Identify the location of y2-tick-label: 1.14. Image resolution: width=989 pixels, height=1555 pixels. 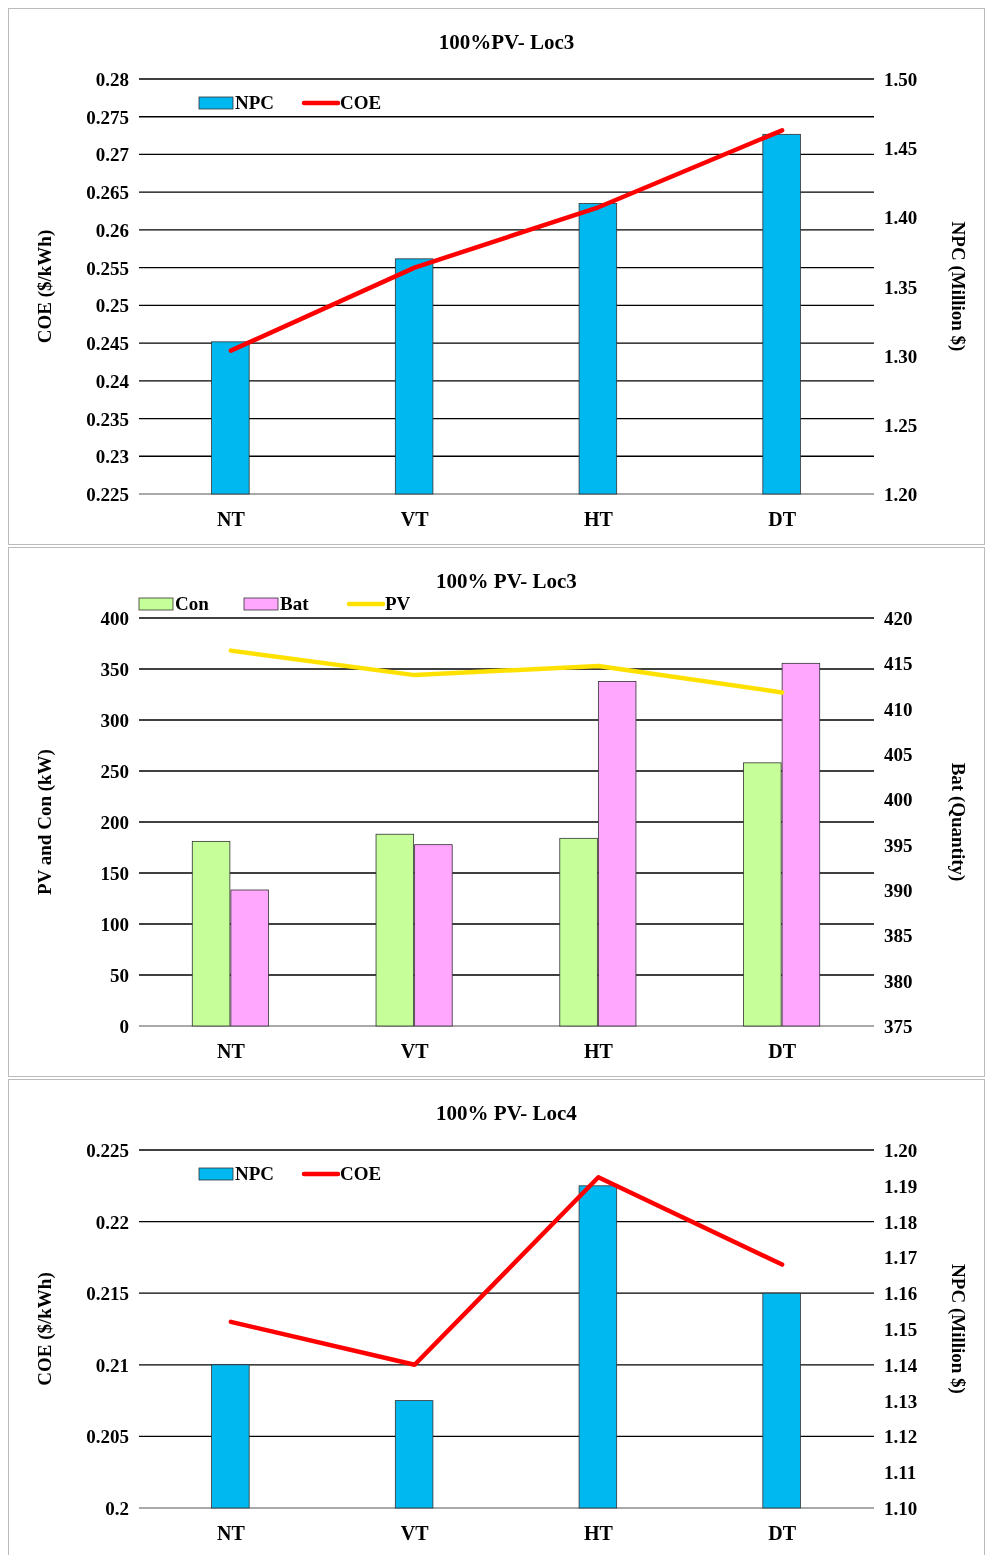
(901, 1365).